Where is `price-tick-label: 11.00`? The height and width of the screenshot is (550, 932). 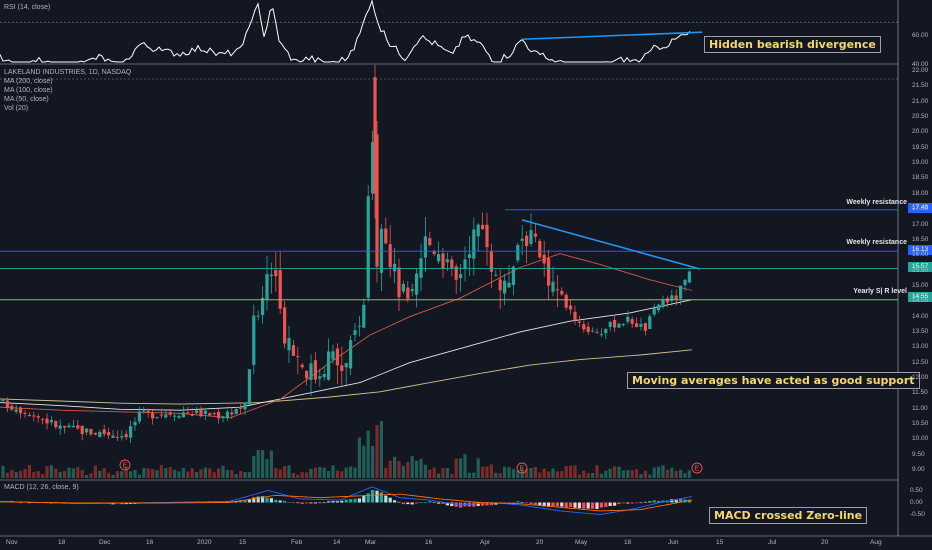 price-tick-label: 11.00 is located at coordinates (920, 408).